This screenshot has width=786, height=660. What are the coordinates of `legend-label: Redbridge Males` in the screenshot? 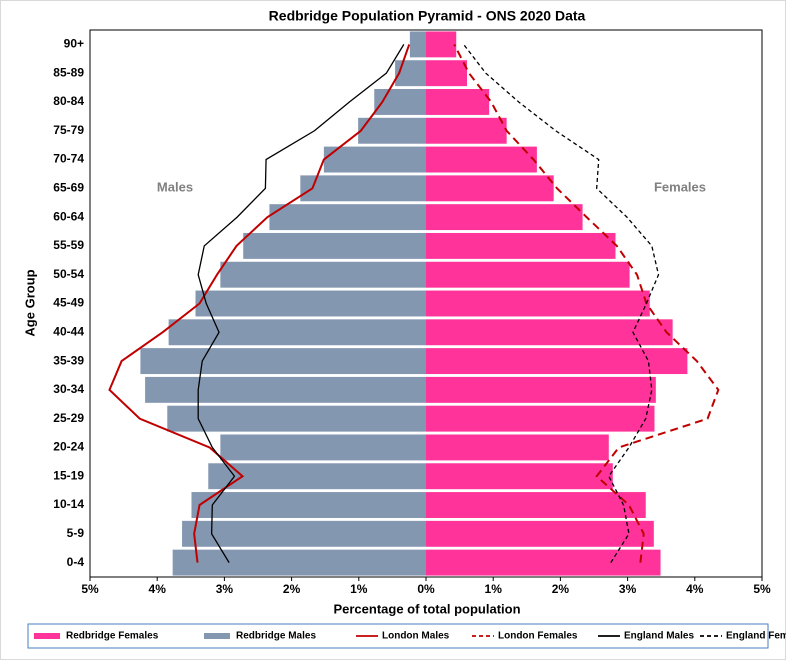 It's located at (276, 636).